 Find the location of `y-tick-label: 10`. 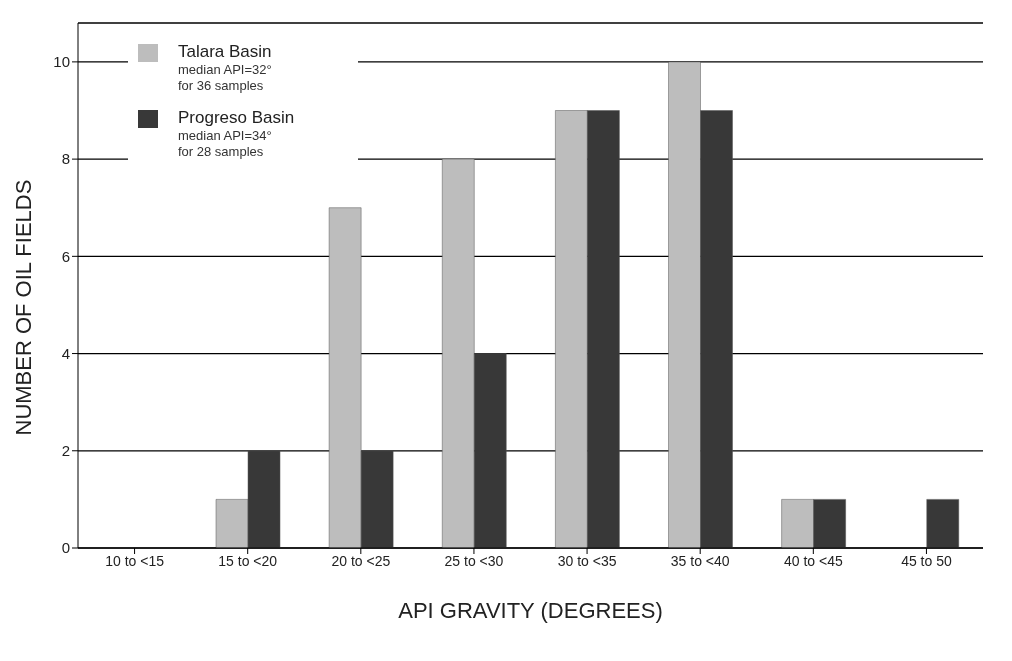

y-tick-label: 10 is located at coordinates (61, 62).